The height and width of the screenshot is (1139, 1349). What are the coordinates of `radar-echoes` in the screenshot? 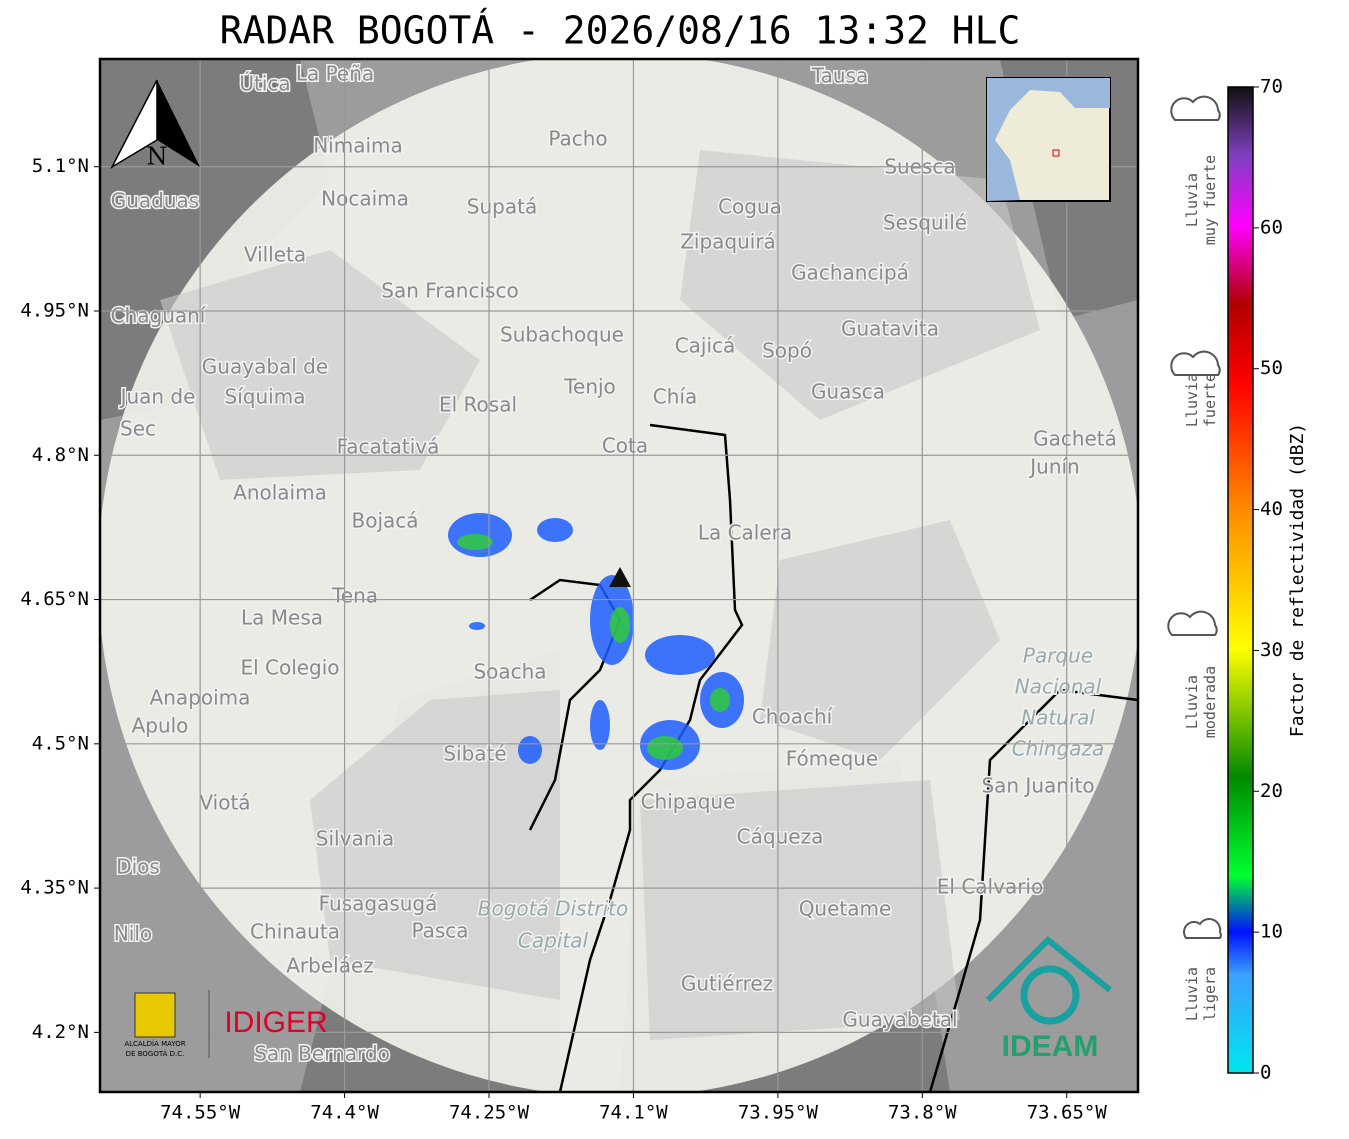 It's located at (593, 647).